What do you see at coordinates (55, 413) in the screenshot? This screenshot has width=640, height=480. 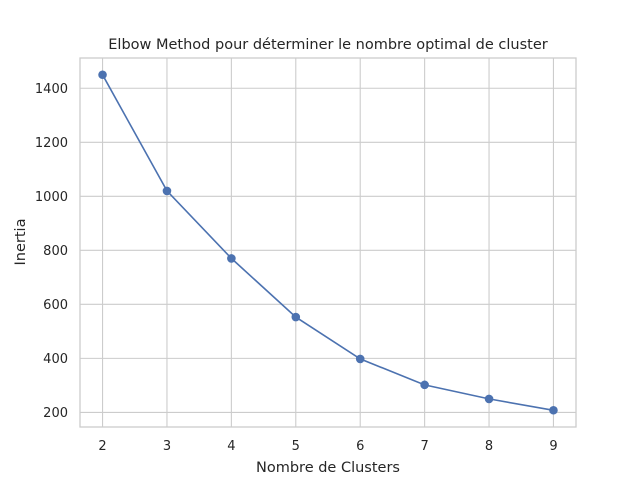 I see `y-tick-label: 200` at bounding box center [55, 413].